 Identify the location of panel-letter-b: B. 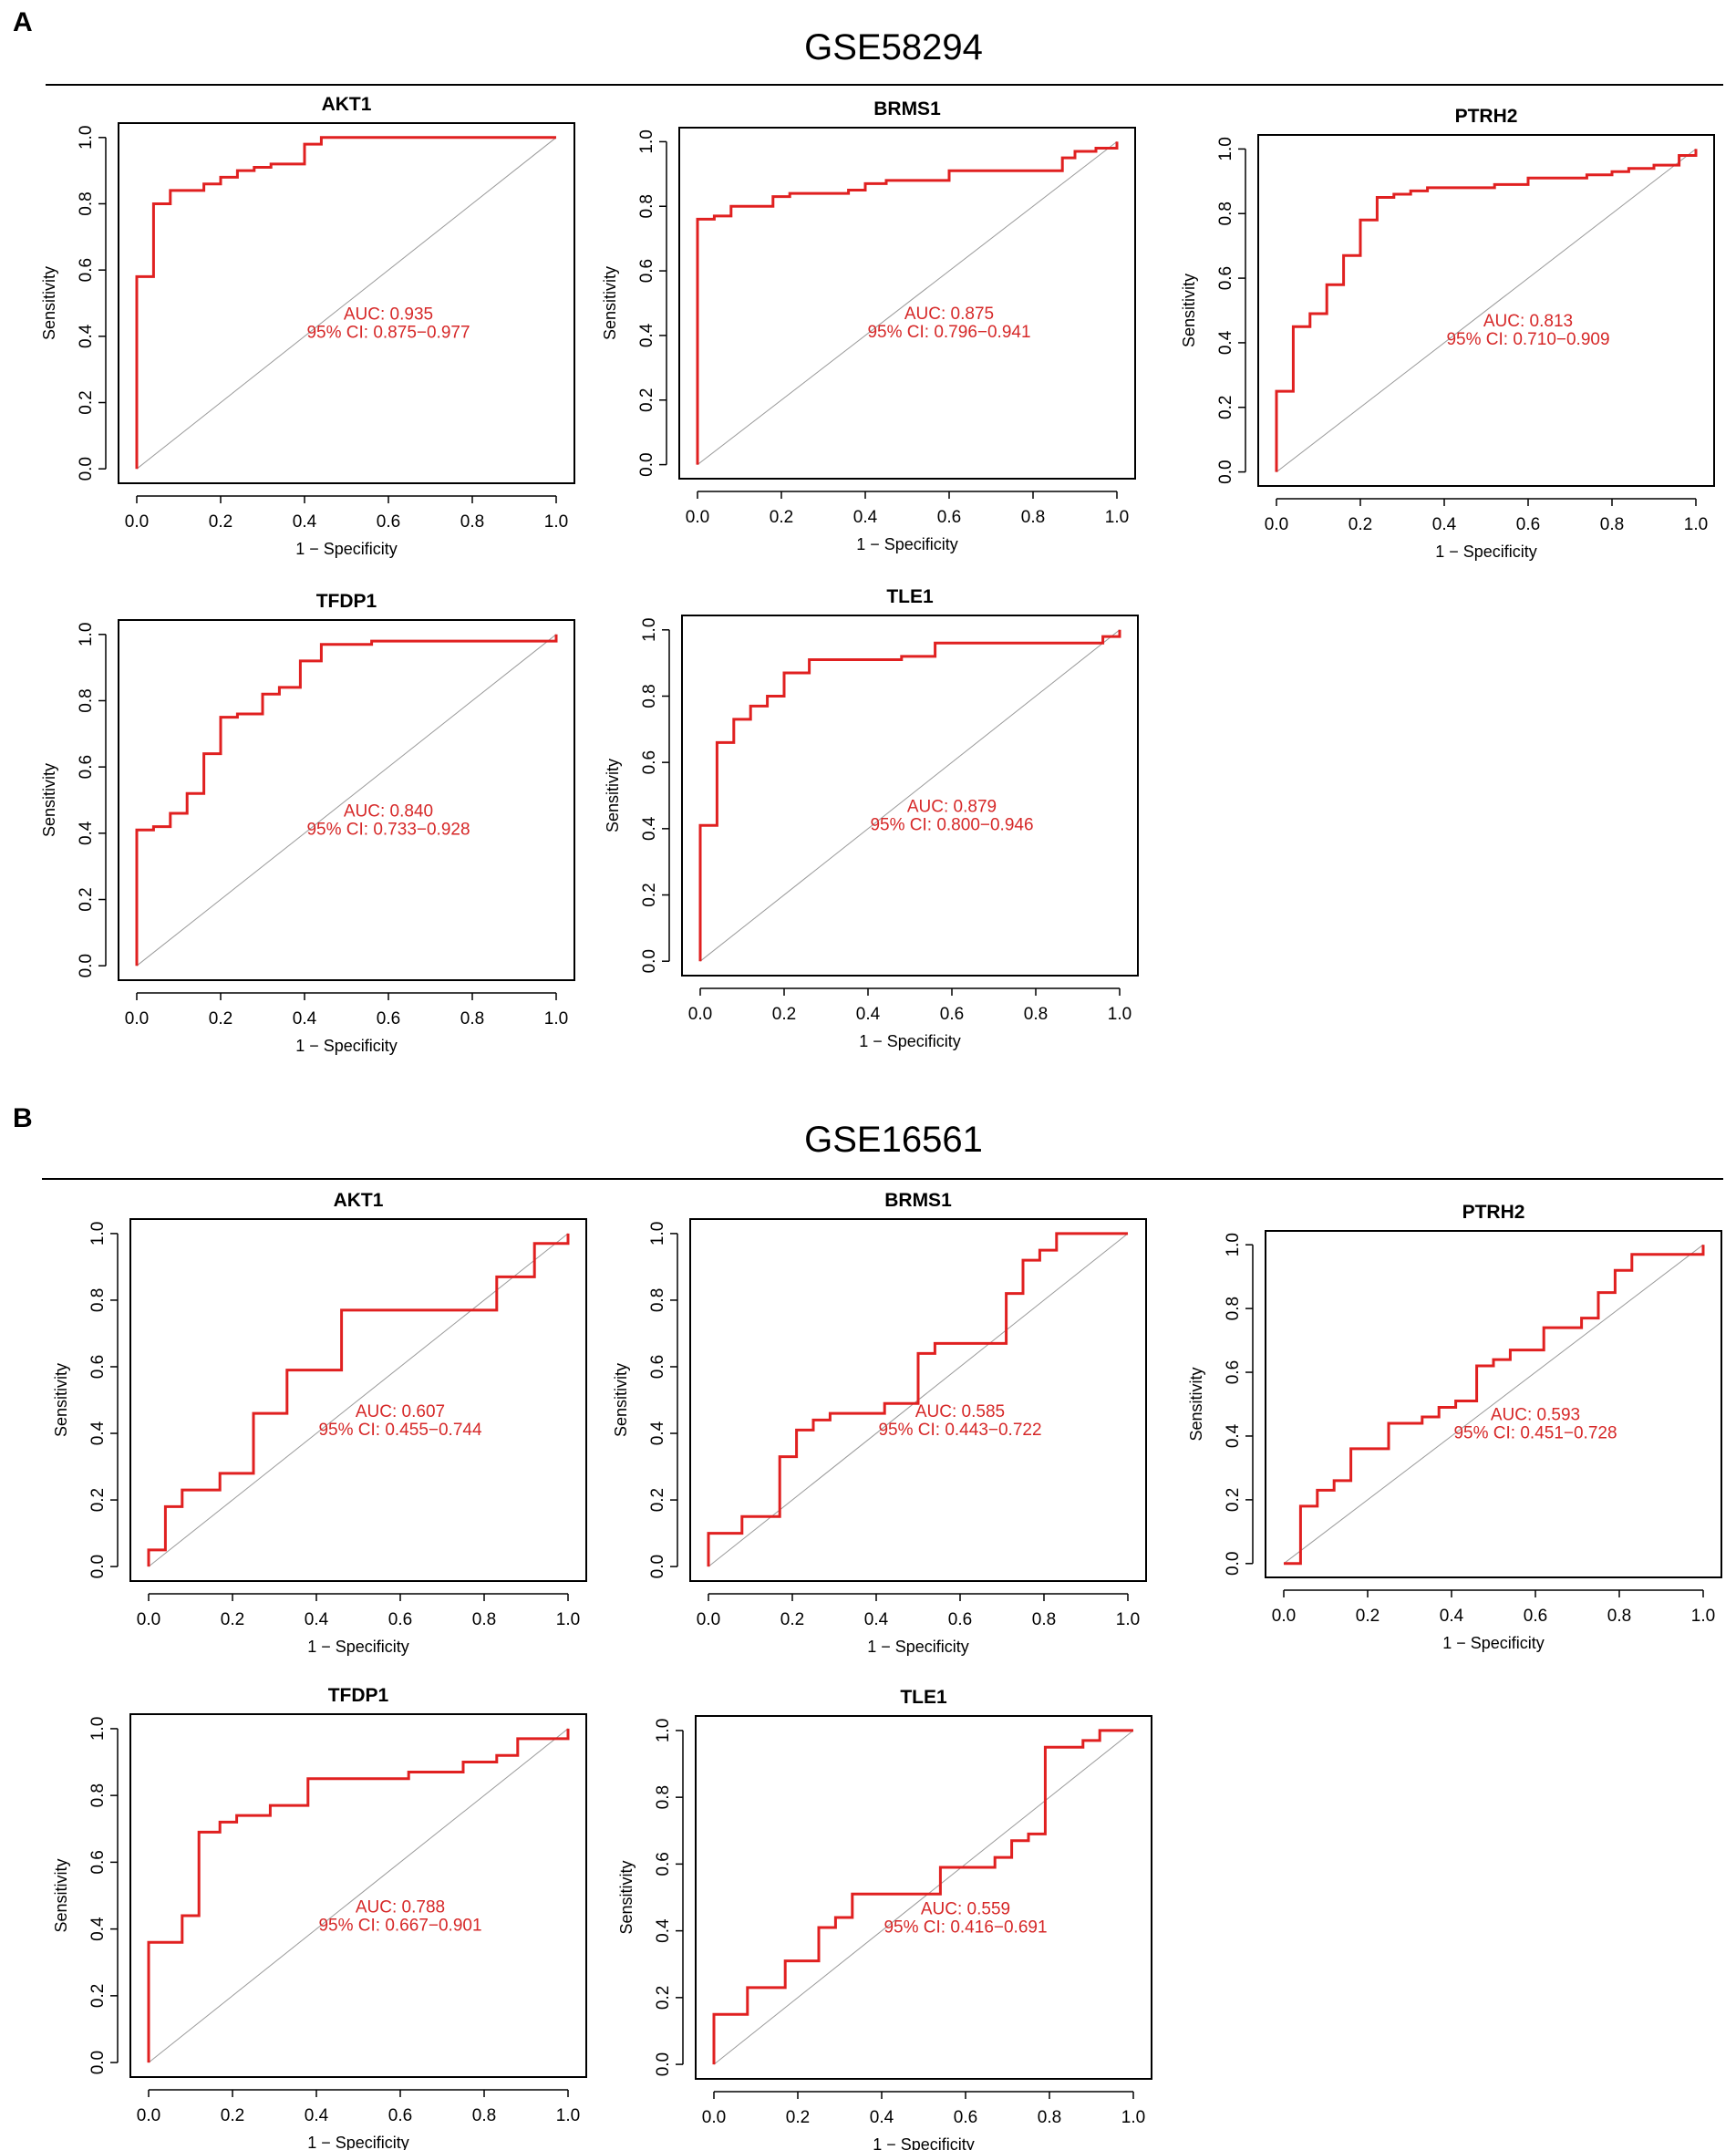
(23, 1118).